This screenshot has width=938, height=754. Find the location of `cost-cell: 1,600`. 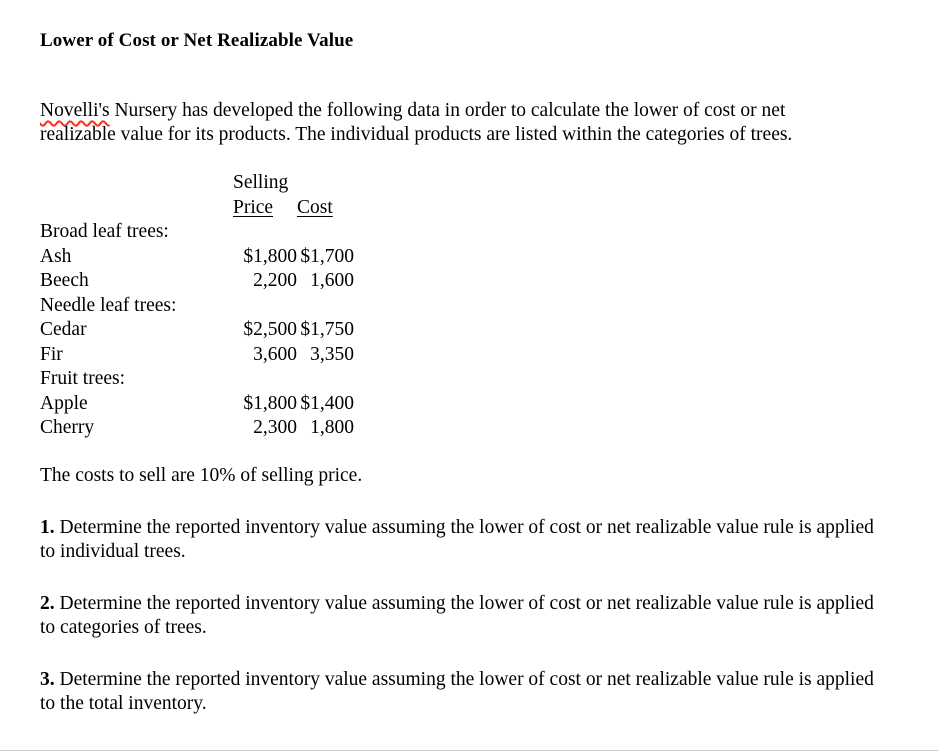

cost-cell: 1,600 is located at coordinates (332, 280).